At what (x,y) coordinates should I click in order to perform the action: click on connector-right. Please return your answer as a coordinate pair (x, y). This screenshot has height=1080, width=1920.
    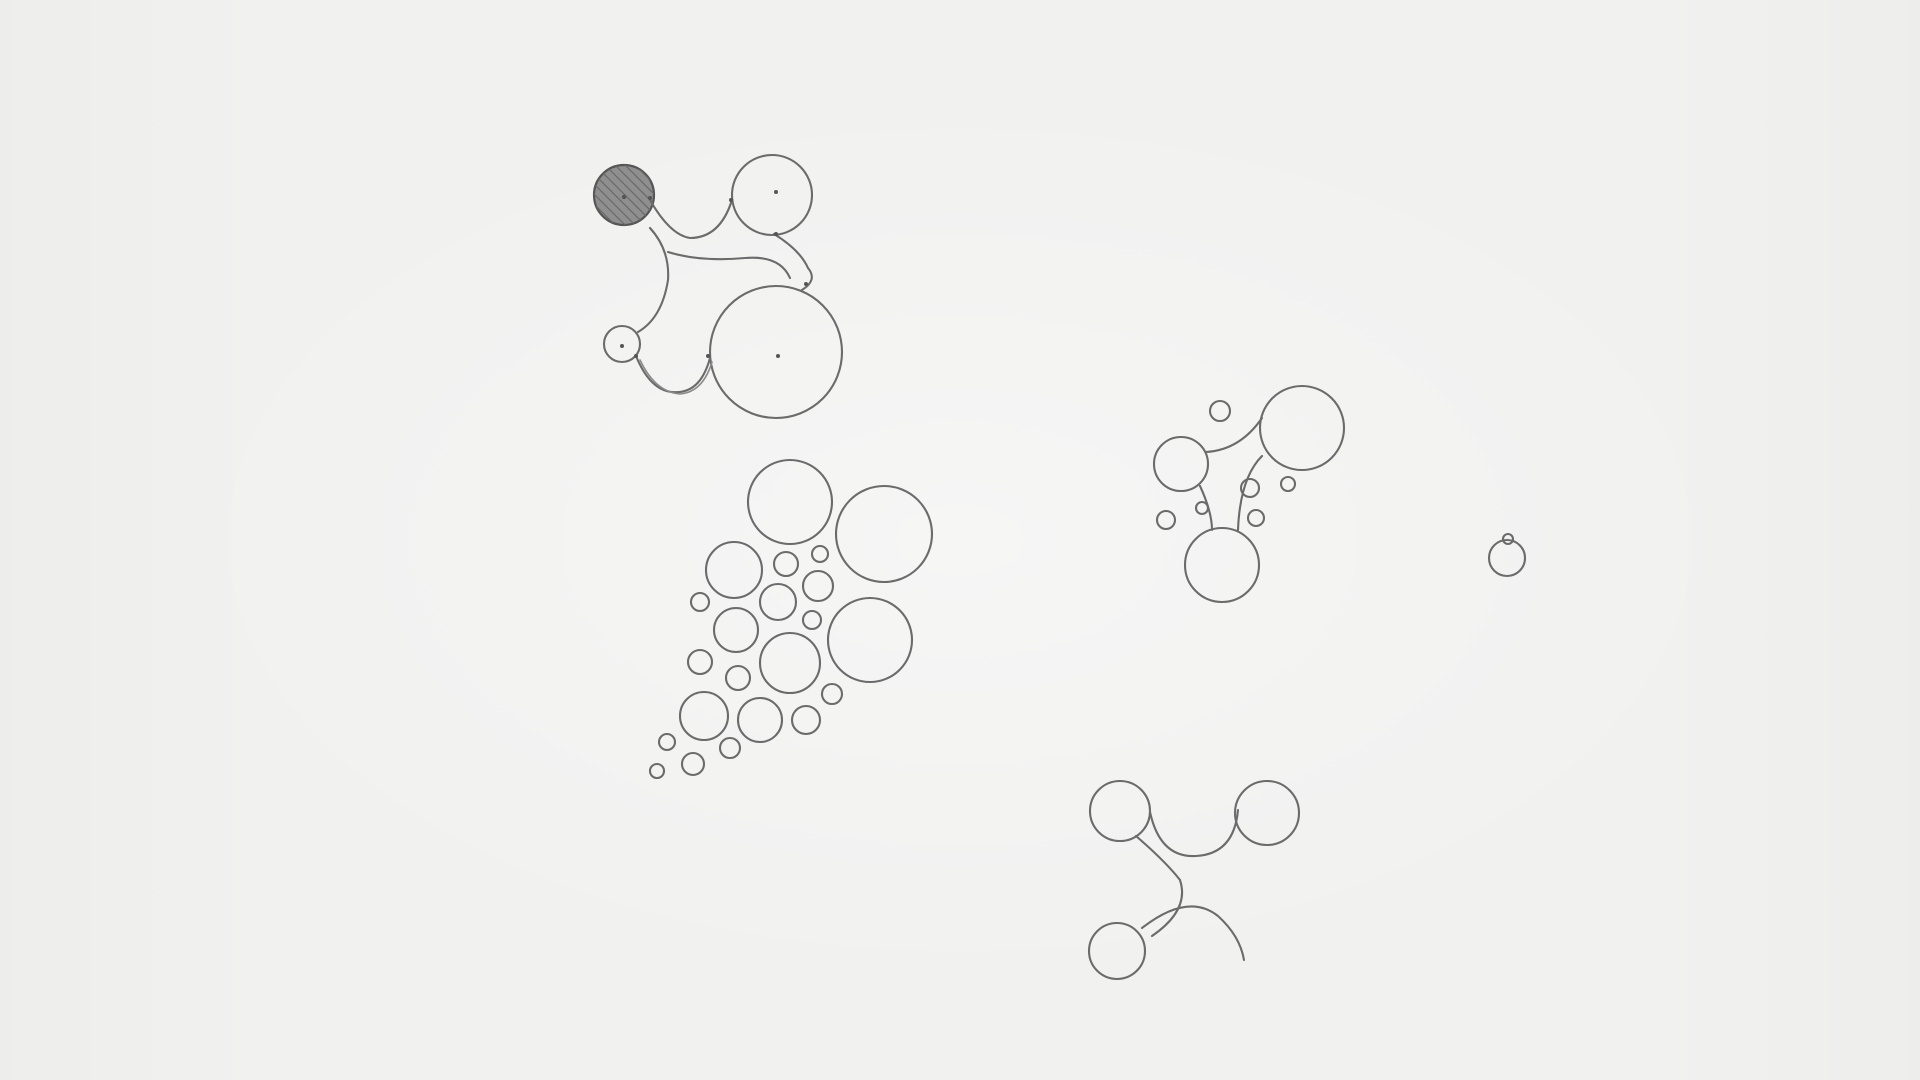
    Looking at the image, I should click on (792, 262).